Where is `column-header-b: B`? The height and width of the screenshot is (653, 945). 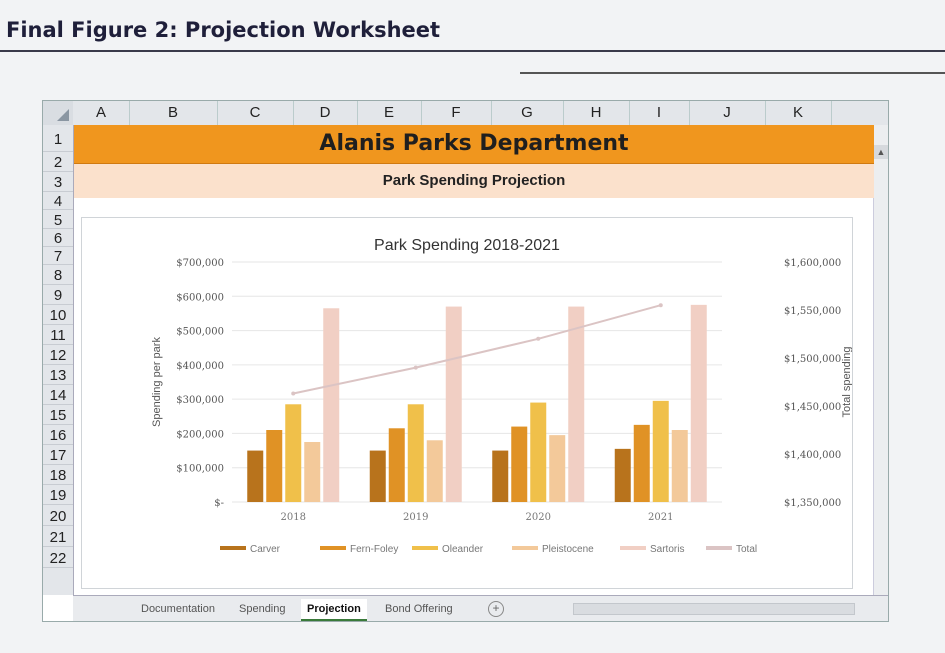 column-header-b: B is located at coordinates (173, 113).